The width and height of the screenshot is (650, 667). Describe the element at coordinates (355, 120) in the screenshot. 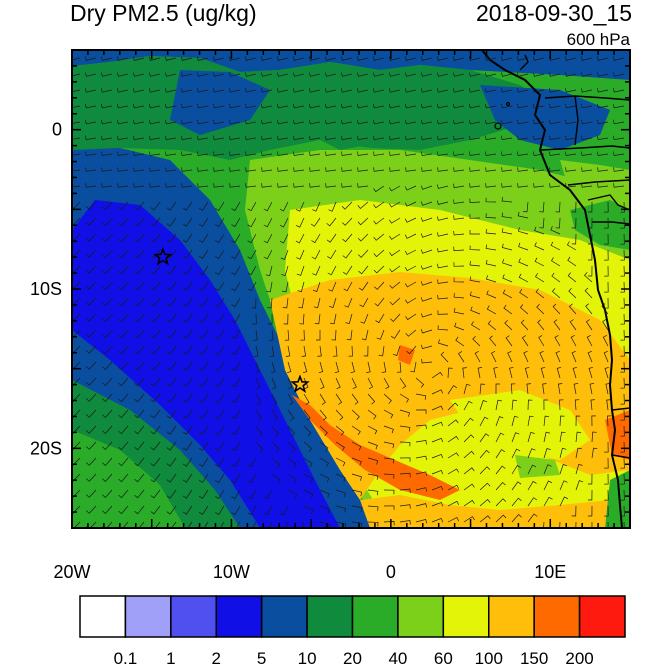

I see `field-mid-green` at that location.